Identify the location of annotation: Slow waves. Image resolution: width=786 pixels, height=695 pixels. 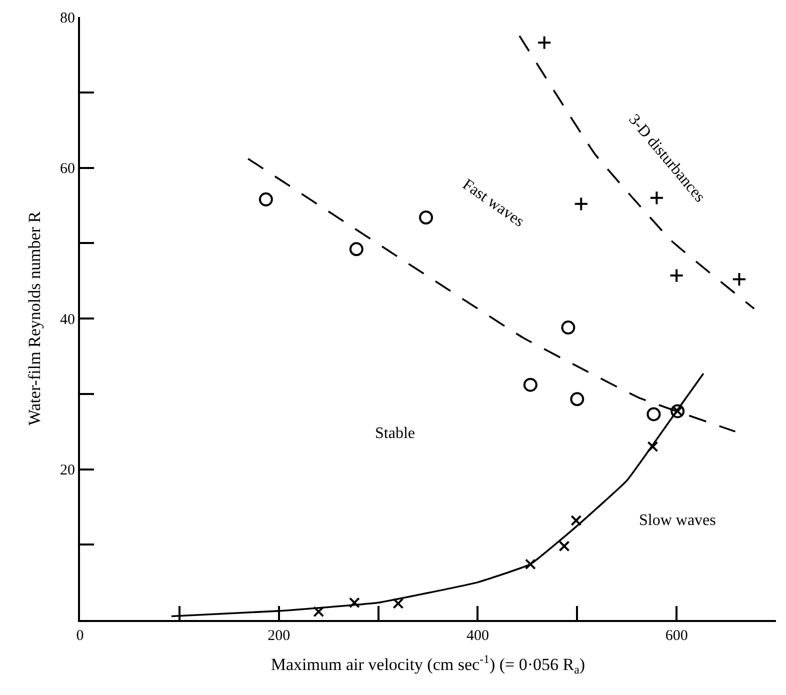
(677, 520).